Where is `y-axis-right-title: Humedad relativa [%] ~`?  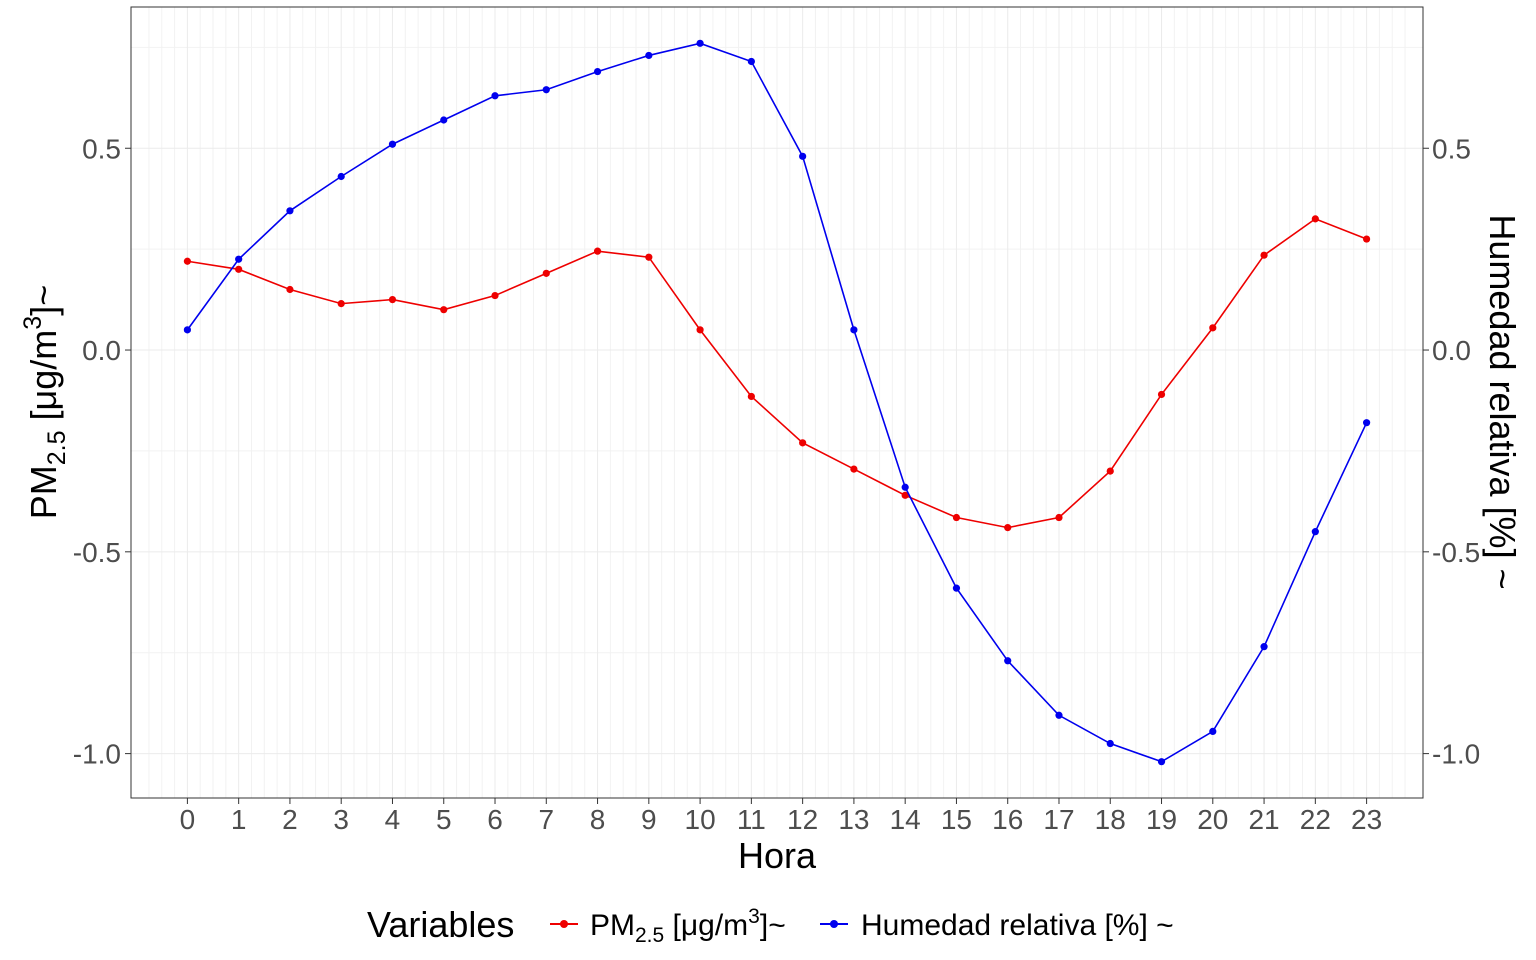
y-axis-right-title: Humedad relativa [%] ~ is located at coordinates (1502, 401).